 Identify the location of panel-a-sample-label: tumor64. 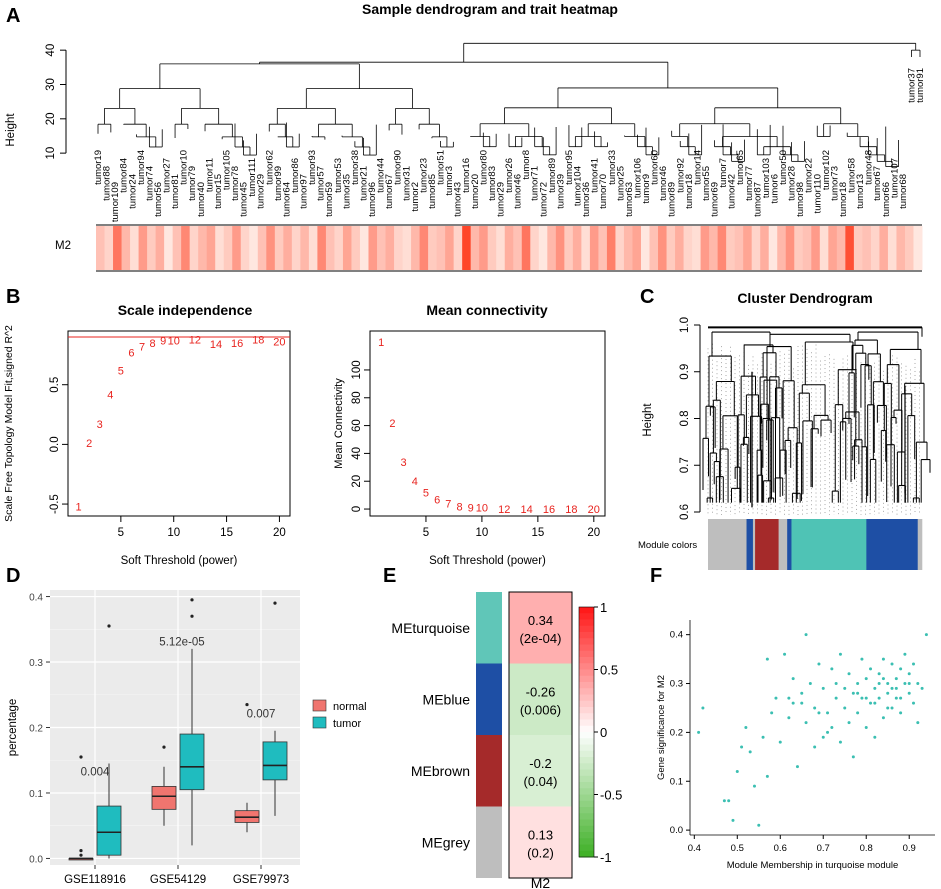
(286, 199).